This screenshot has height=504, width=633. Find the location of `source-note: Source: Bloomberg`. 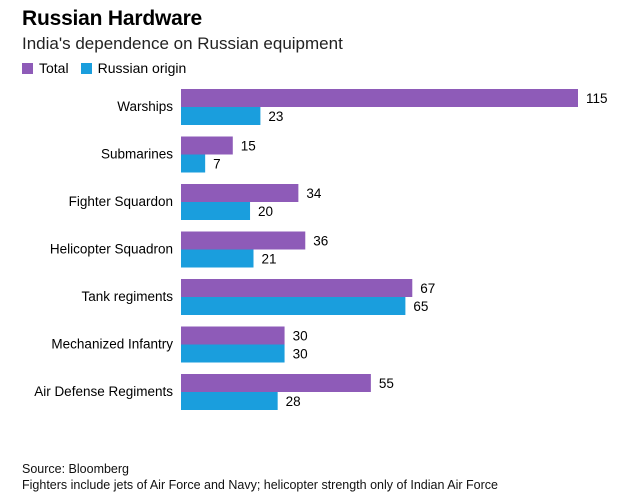

source-note: Source: Bloomberg is located at coordinates (76, 469).